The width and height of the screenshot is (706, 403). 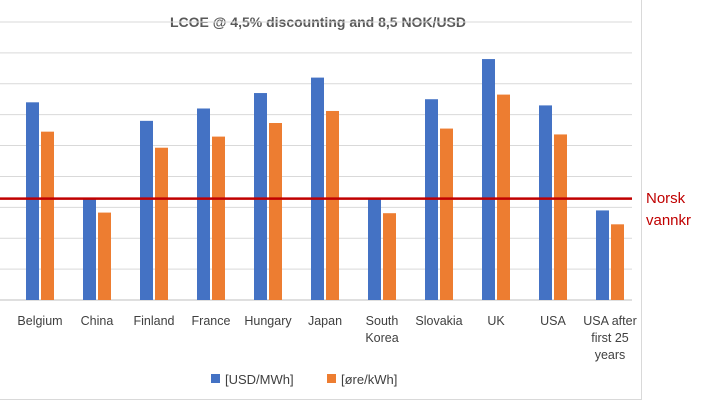 I want to click on x-tick-label: Japan, so click(x=325, y=321).